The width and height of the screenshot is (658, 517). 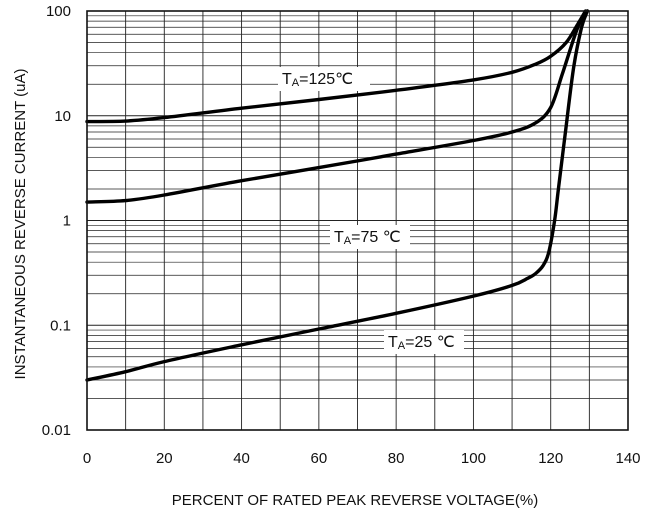 I want to click on x-axis-title: PERCENT OF RATED PEAK REVERSE VOLTAGE(%), so click(x=355, y=500).